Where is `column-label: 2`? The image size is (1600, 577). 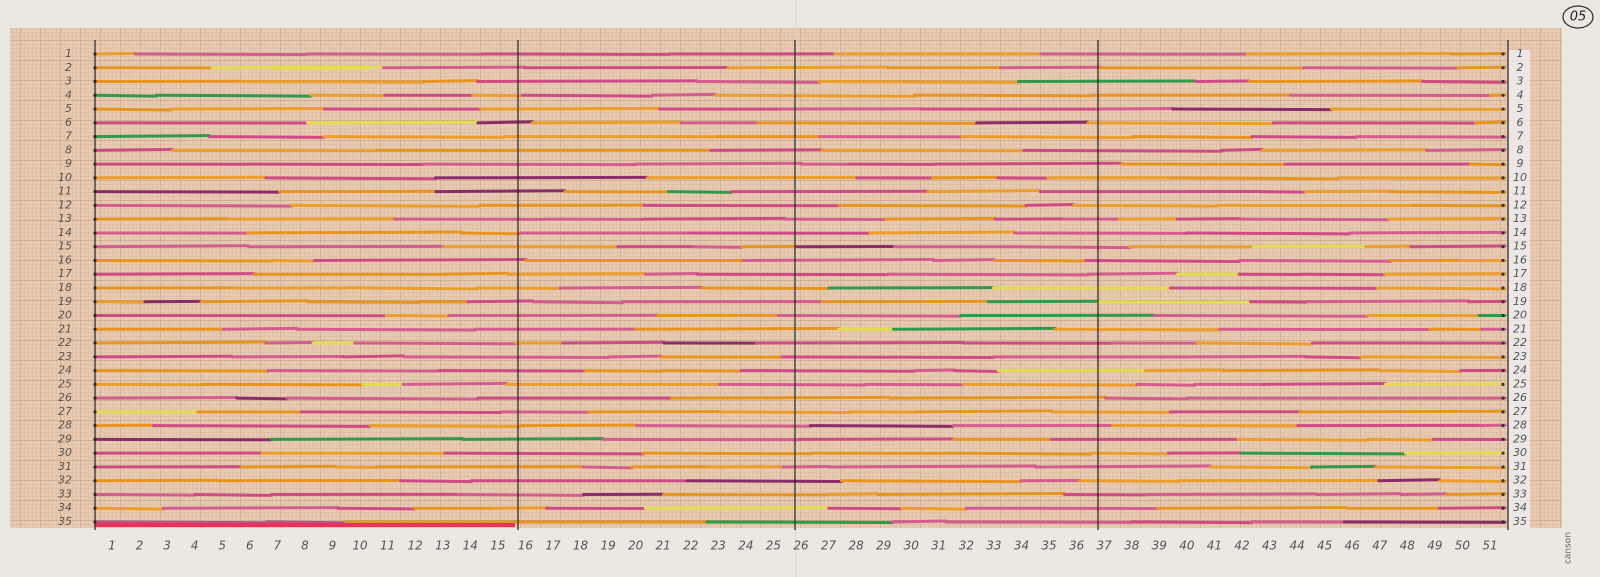
column-label: 2 is located at coordinates (140, 546).